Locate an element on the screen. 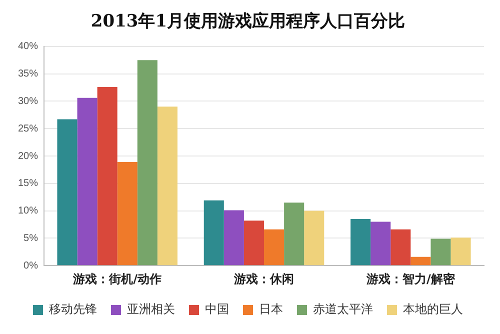  y-tick-label: 5% is located at coordinates (31, 238).